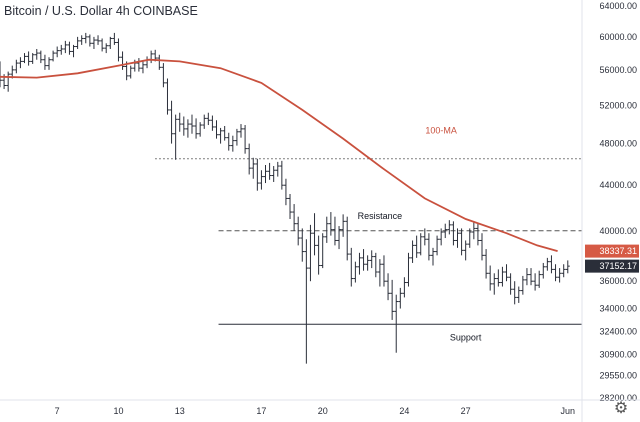  Describe the element at coordinates (618, 70) in the screenshot. I see `y-tick-label: 56000.00` at that location.